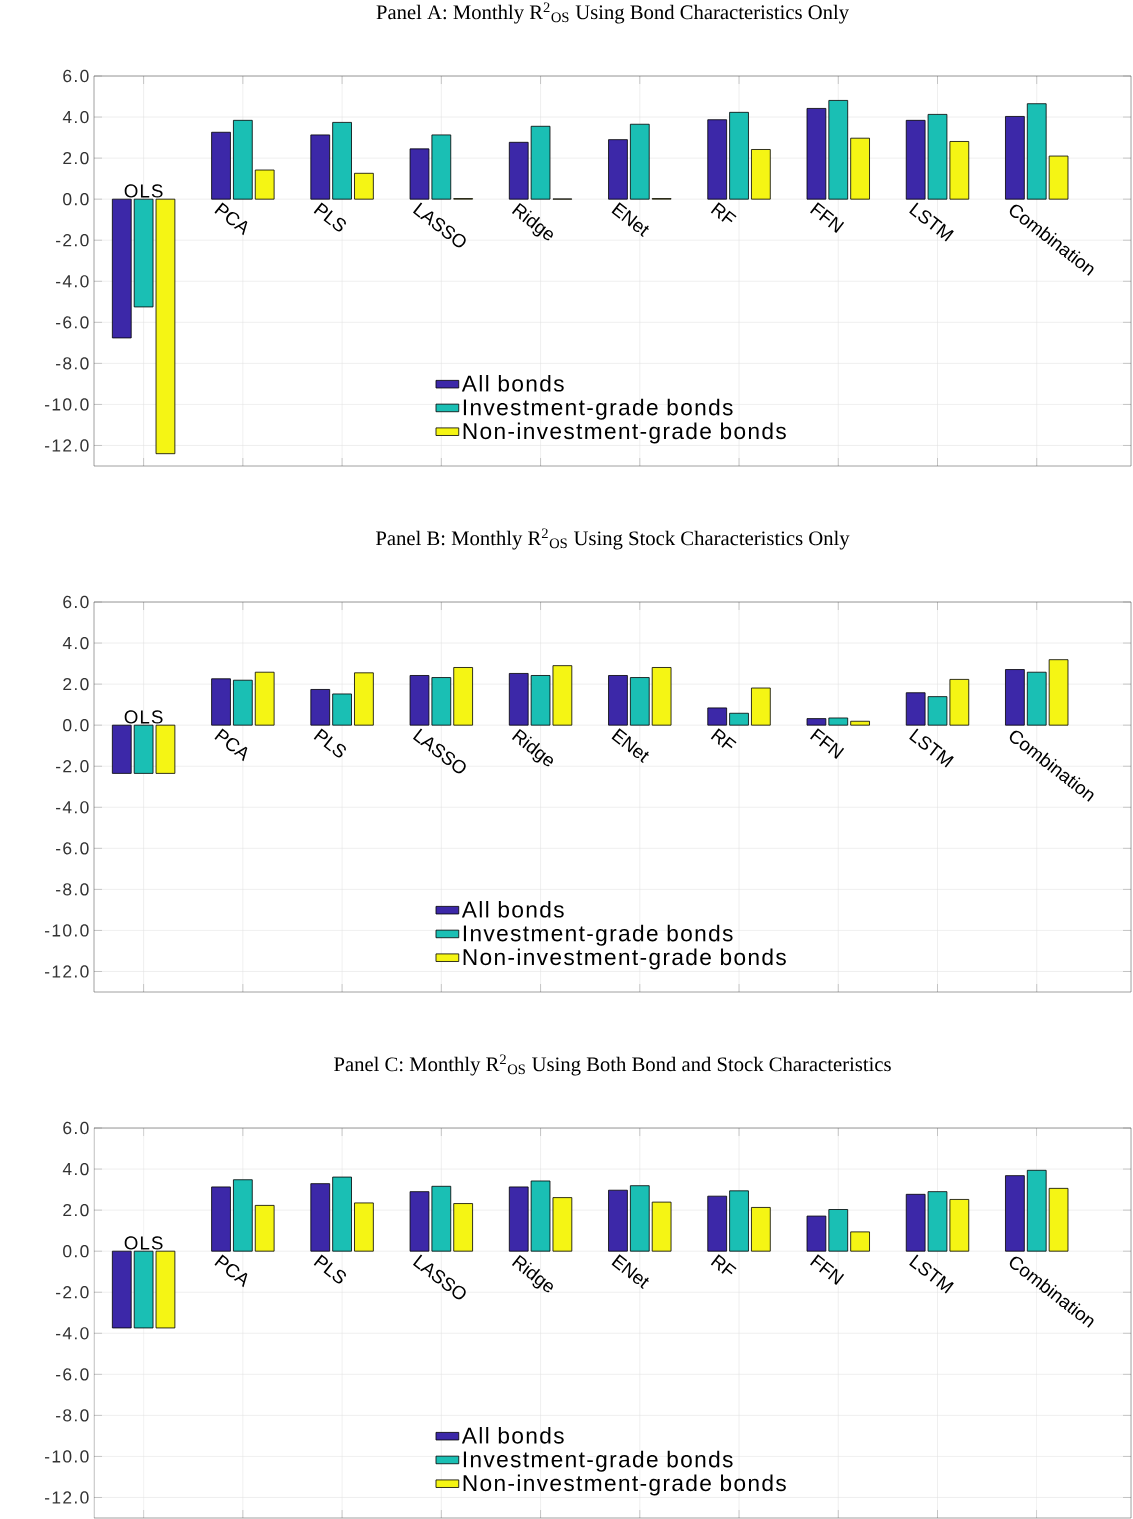 Image resolution: width=1133 pixels, height=1519 pixels. What do you see at coordinates (612, 1065) in the screenshot?
I see `chart-title: Panel C: Monthly R$^{2}$$_{OS}$ Using Both Bond and Stock Characteristics` at bounding box center [612, 1065].